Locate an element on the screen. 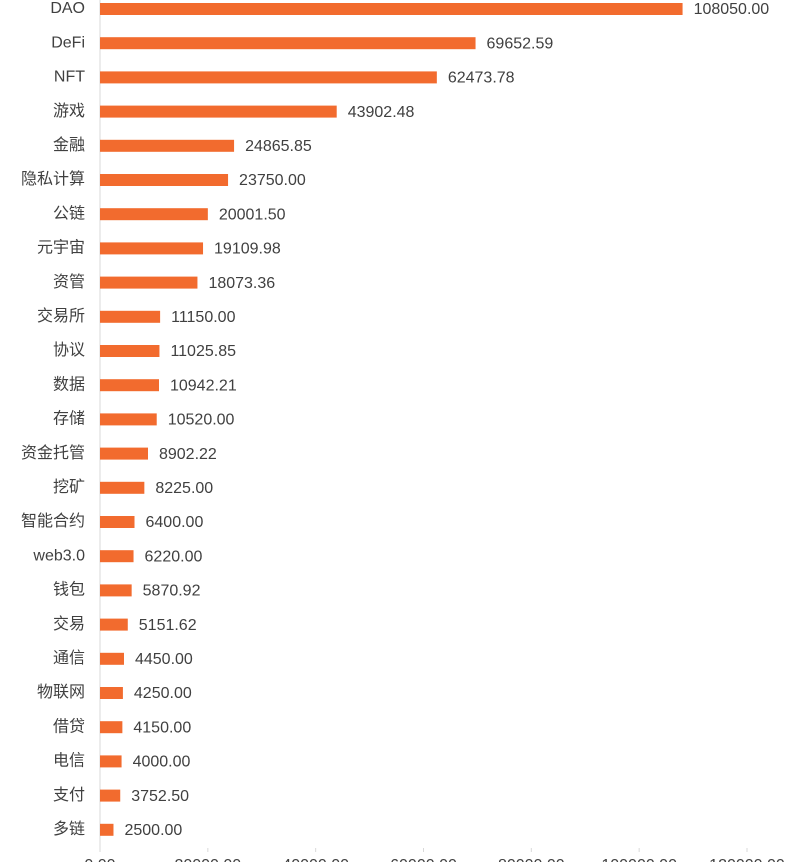 The height and width of the screenshot is (862, 812). value-label: 10942.21 is located at coordinates (203, 385).